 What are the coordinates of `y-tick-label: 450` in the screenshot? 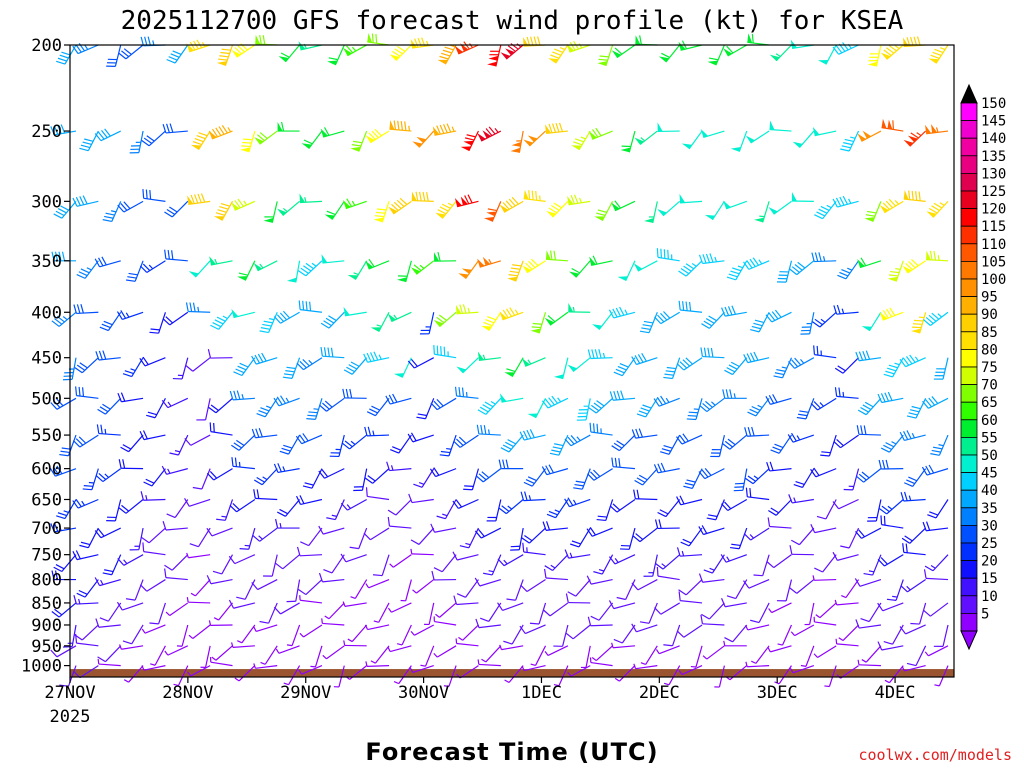 It's located at (46, 359).